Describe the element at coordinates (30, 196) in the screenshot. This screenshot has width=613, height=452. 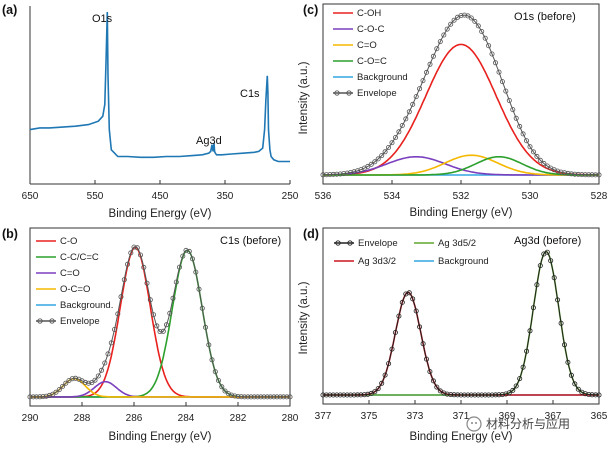
I see `panel-a-x-tick-label: 650` at that location.